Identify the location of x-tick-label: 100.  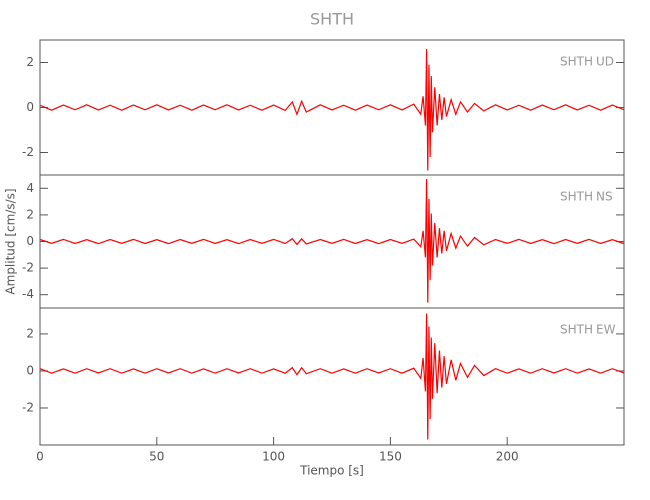
(273, 457).